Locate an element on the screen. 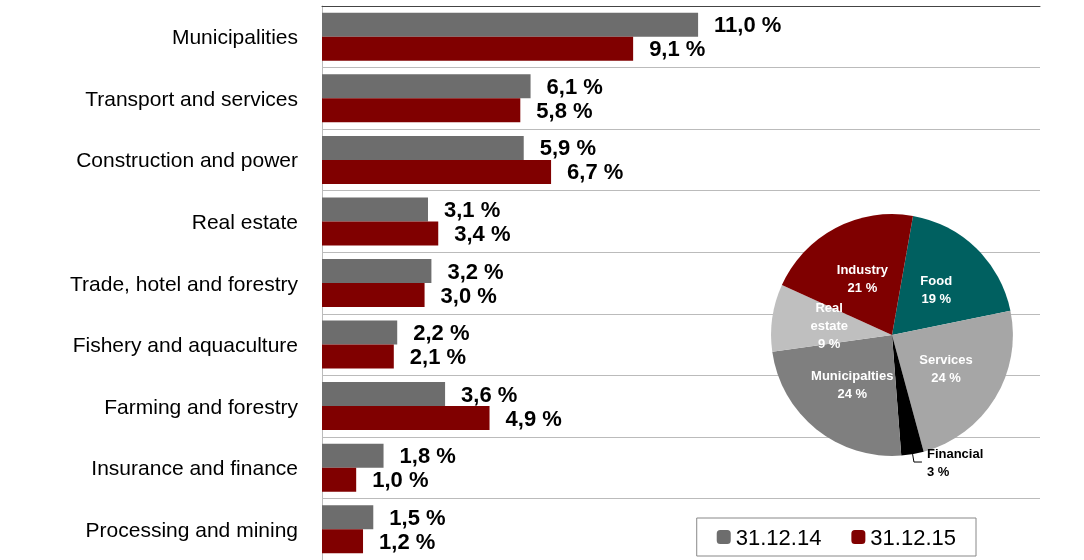 The height and width of the screenshot is (560, 1084). legend-label: 31.12.14 is located at coordinates (778, 537).